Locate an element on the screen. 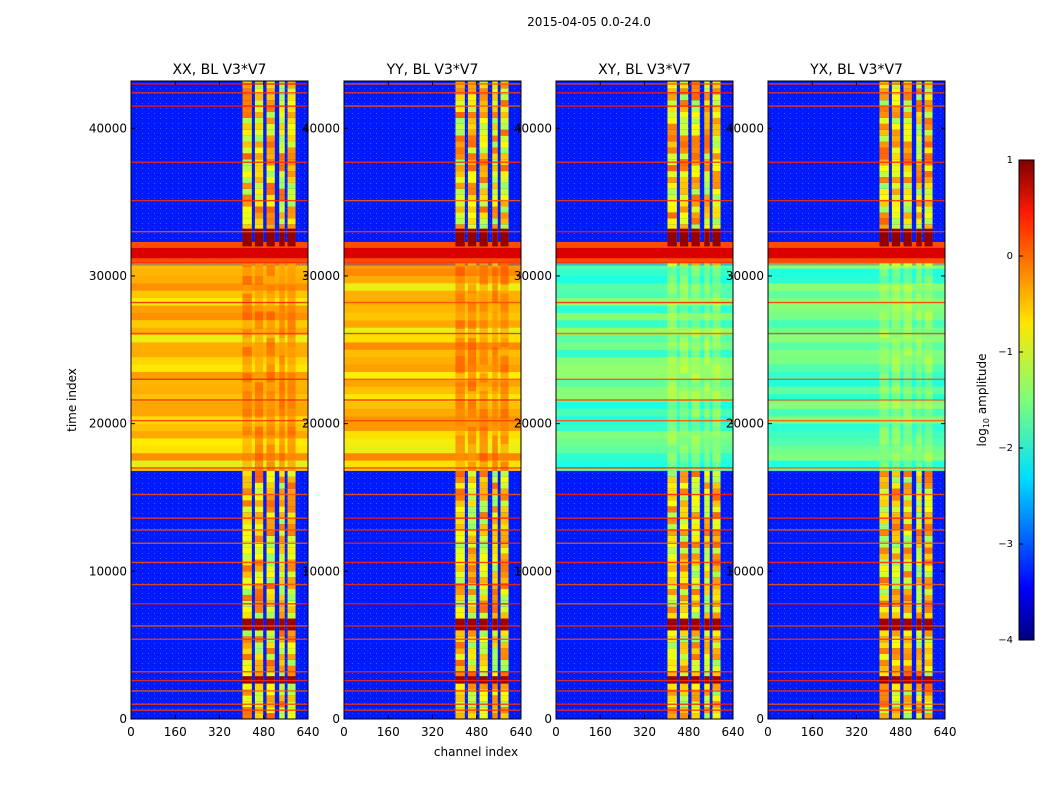 This screenshot has width=1050, height=800. panel-title: XX, BL V3*V7 is located at coordinates (220, 70).